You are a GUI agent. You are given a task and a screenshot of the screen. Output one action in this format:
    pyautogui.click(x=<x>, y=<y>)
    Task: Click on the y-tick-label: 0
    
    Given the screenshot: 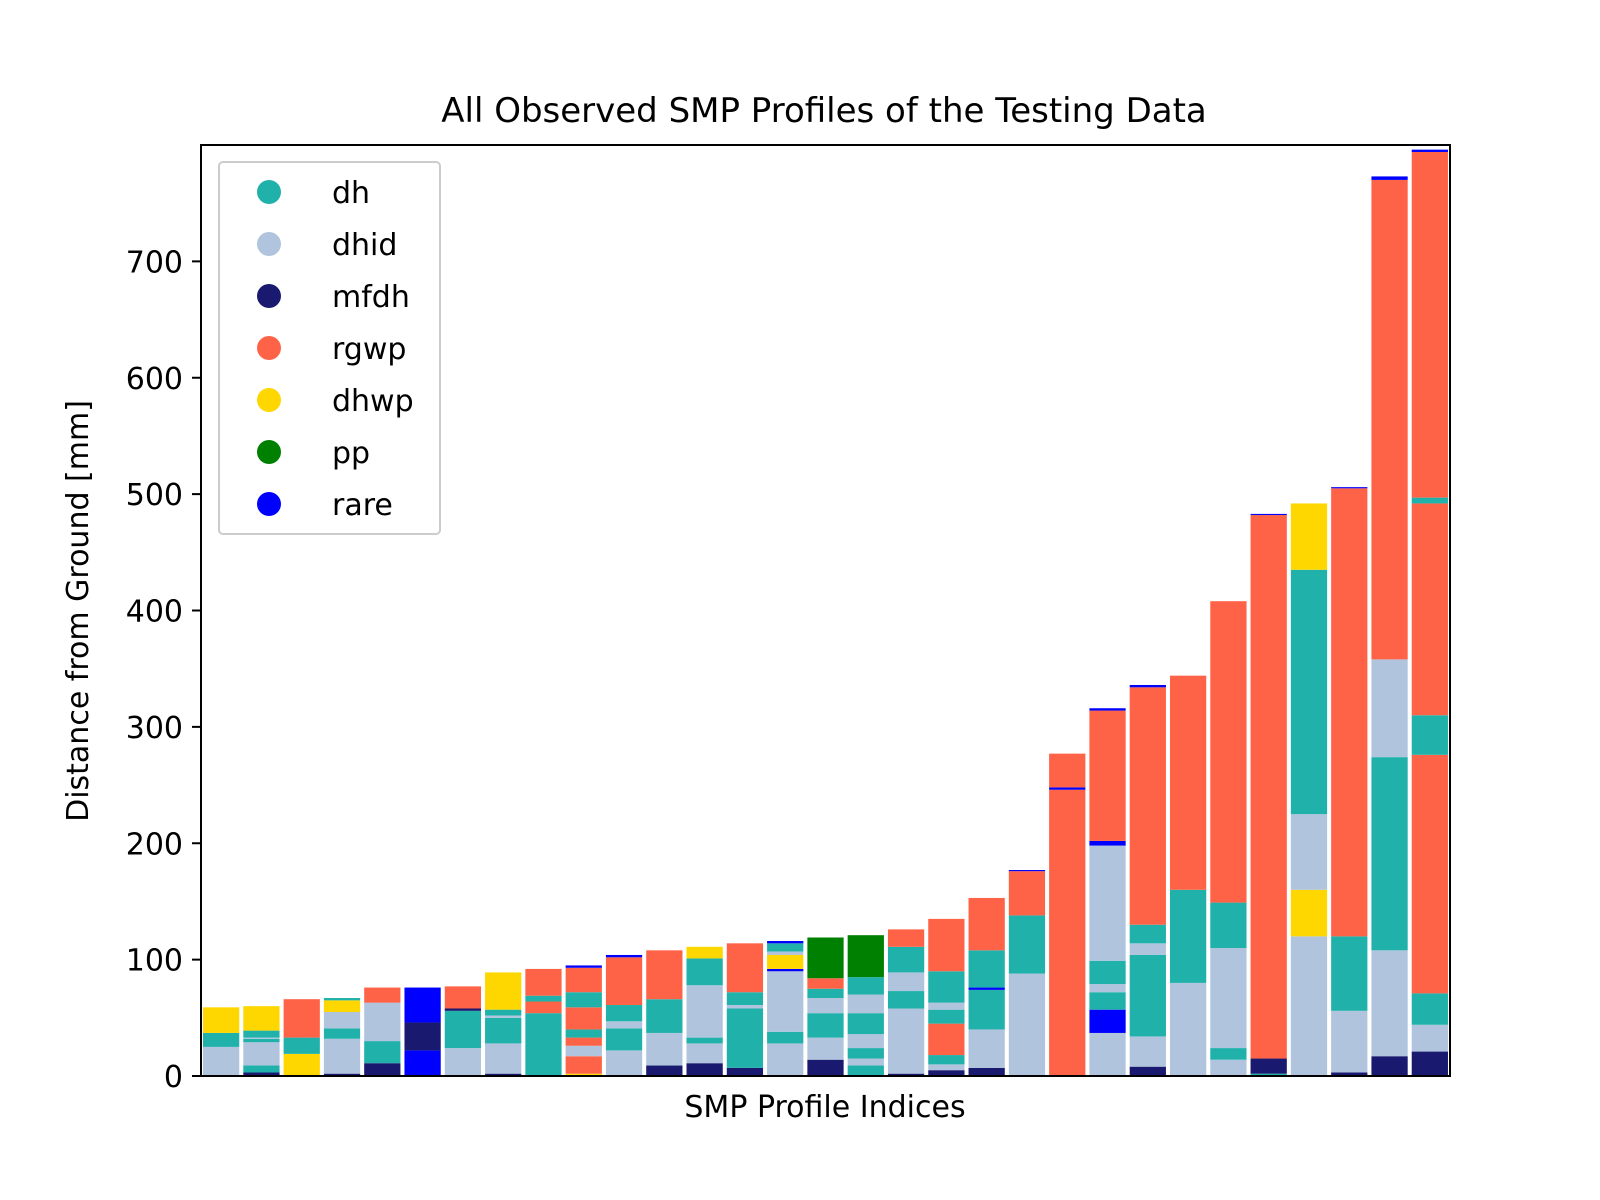 What is the action you would take?
    pyautogui.click(x=173, y=1077)
    